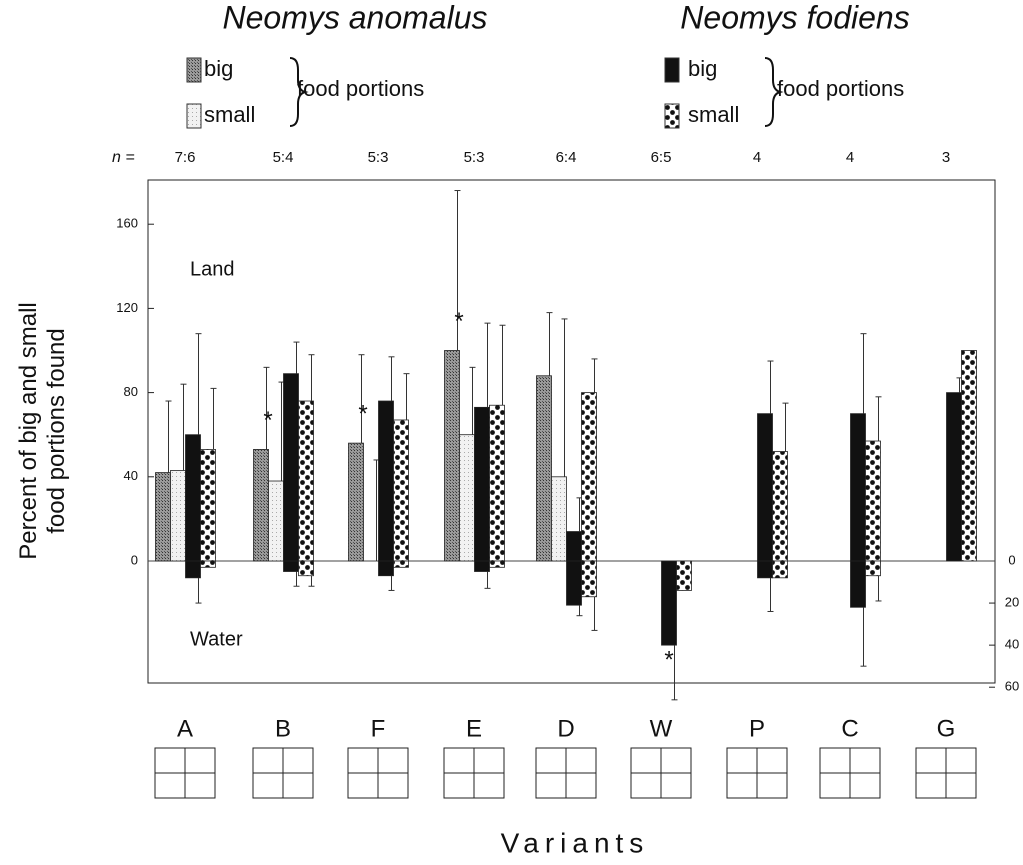 This screenshot has width=1023, height=865. I want to click on y-tick-label: 120, so click(127, 307).